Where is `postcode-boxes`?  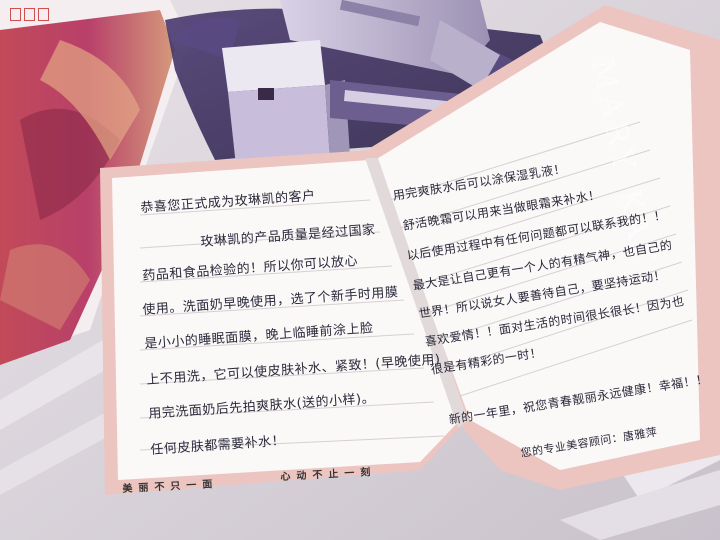 postcode-boxes is located at coordinates (29, 14).